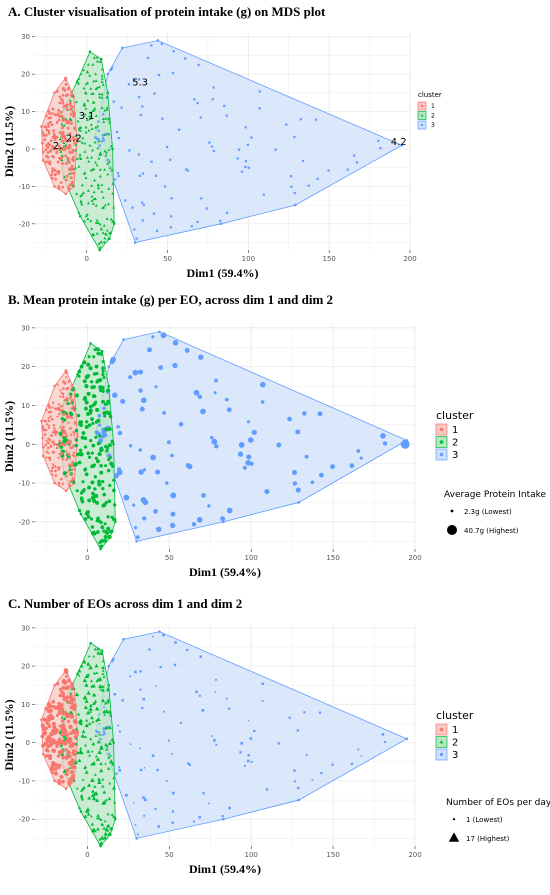 This screenshot has width=550, height=895. I want to click on x-tick-label: 50, so click(167, 259).